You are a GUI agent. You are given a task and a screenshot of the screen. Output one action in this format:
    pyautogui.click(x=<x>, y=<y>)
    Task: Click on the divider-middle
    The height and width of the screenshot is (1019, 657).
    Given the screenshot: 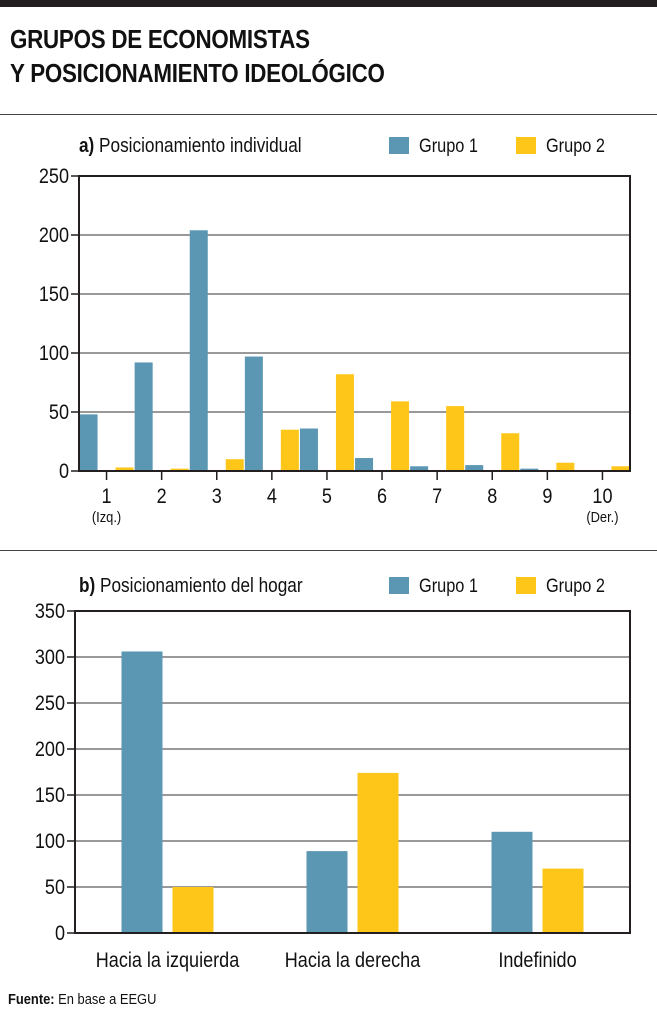 What is the action you would take?
    pyautogui.click(x=328, y=550)
    